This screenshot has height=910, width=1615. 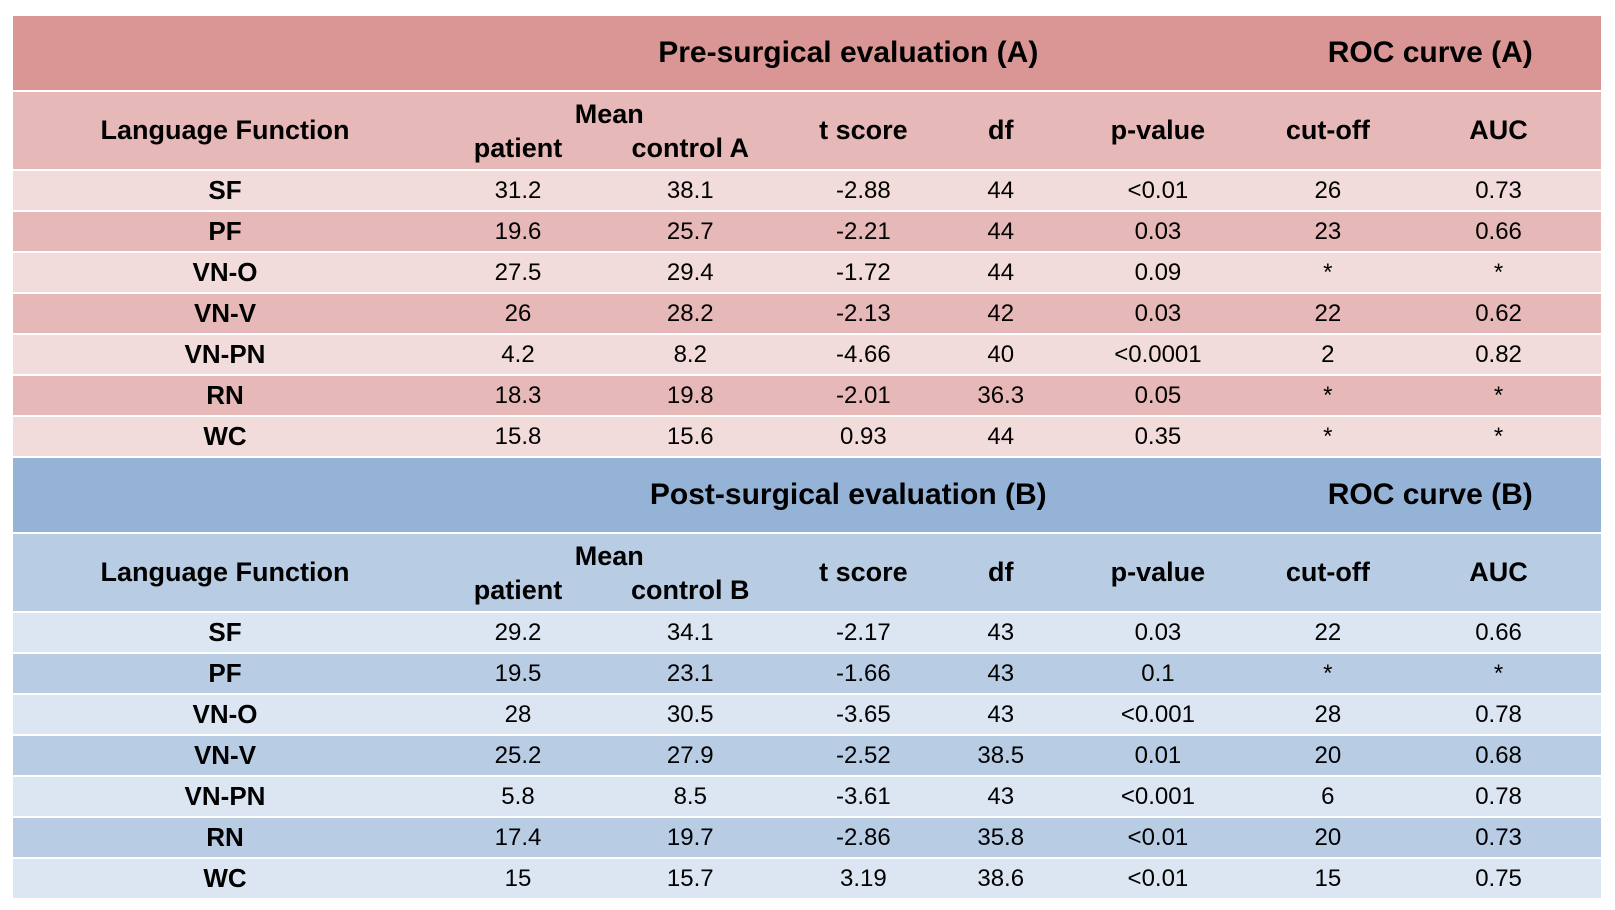 What do you see at coordinates (690, 714) in the screenshot?
I see `cell-control: 30.5` at bounding box center [690, 714].